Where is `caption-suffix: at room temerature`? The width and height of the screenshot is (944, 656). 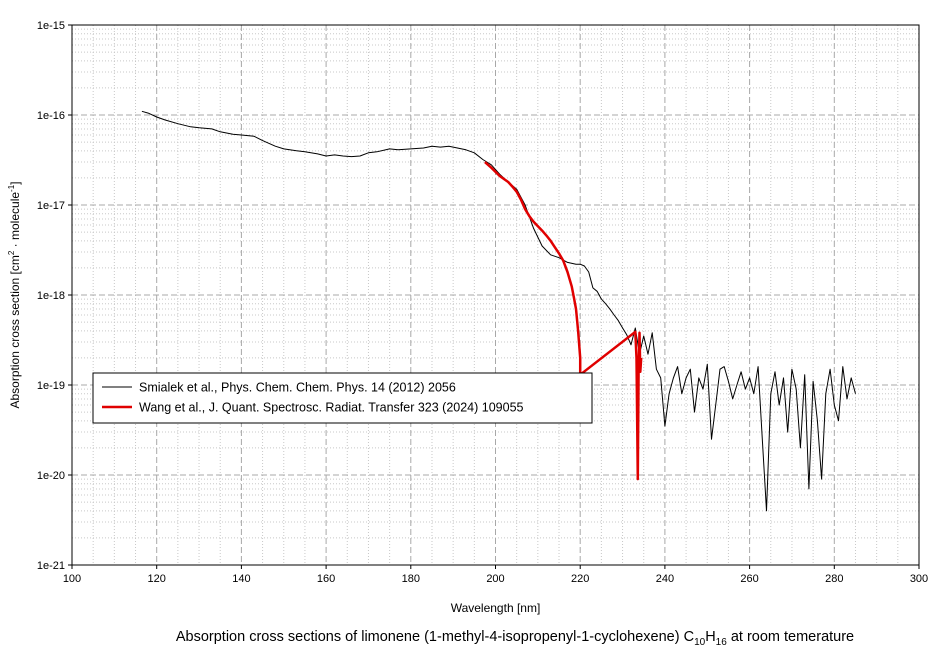 caption-suffix: at room temerature is located at coordinates (790, 637).